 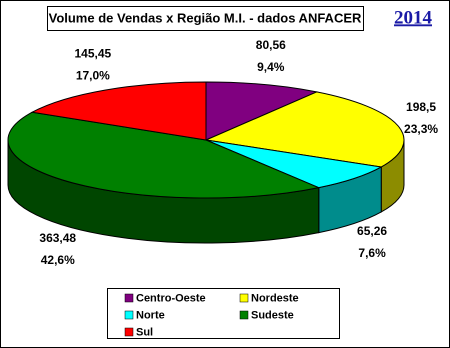 What do you see at coordinates (93, 75) in the screenshot?
I see `percent-label: 17,0%` at bounding box center [93, 75].